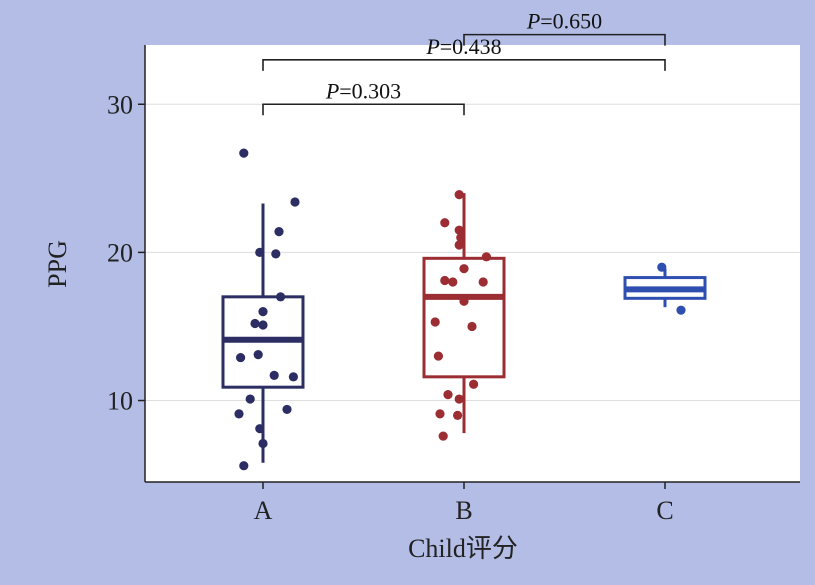 This screenshot has height=585, width=815. Describe the element at coordinates (120, 401) in the screenshot. I see `y-tick-label-10: 10` at that location.